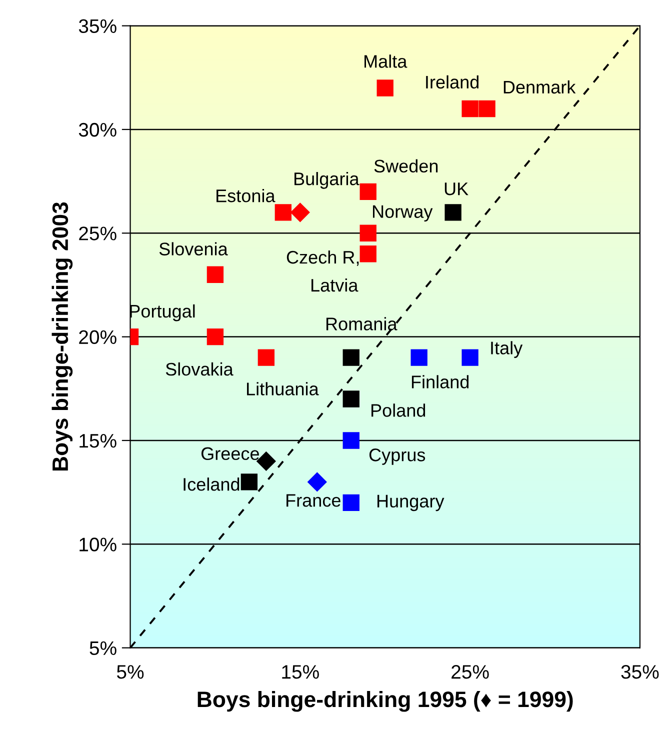  What do you see at coordinates (640, 672) in the screenshot?
I see `x-tick-label: 35%` at bounding box center [640, 672].